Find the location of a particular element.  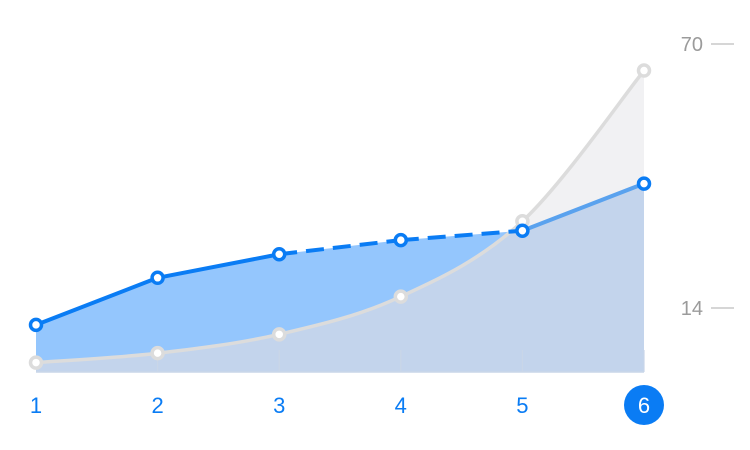

x-axis-tick-labels: 1 2 3 4 5 6 is located at coordinates (347, 405).